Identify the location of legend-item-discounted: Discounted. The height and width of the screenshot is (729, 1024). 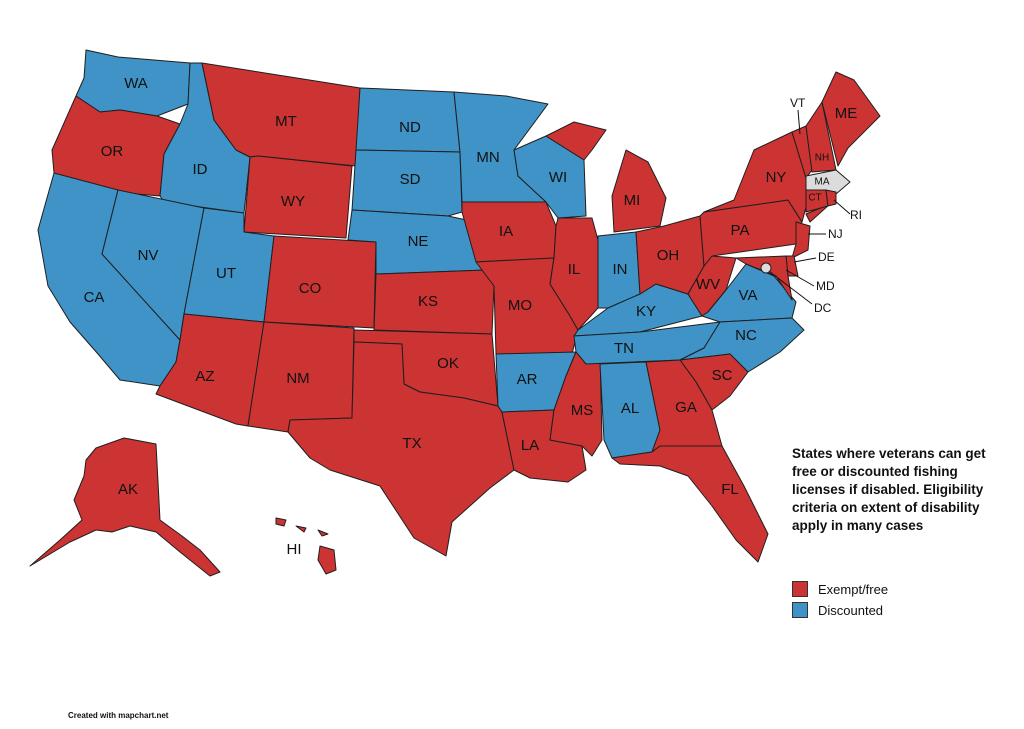
(837, 610).